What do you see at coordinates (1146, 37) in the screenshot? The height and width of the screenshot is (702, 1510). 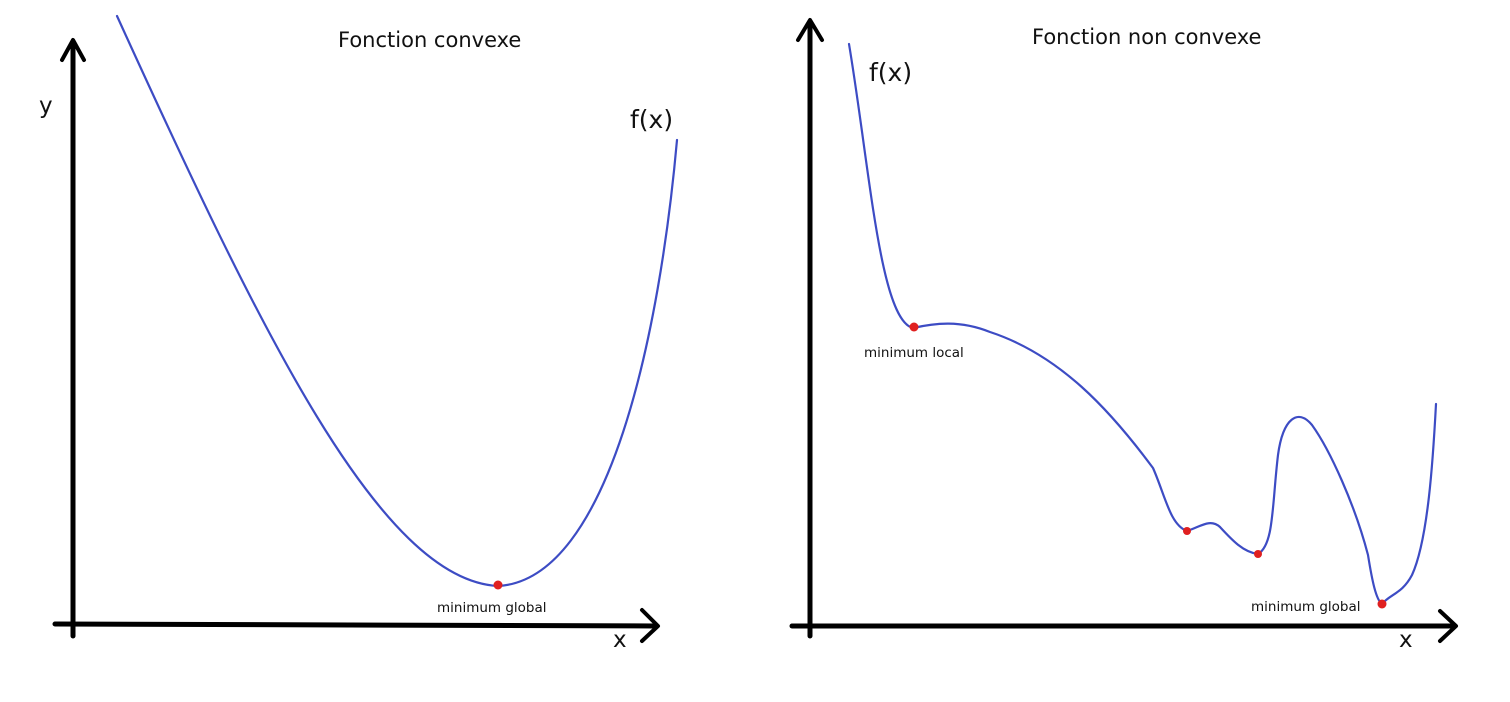 I see `nonconvex-title: Fonction non convexe` at bounding box center [1146, 37].